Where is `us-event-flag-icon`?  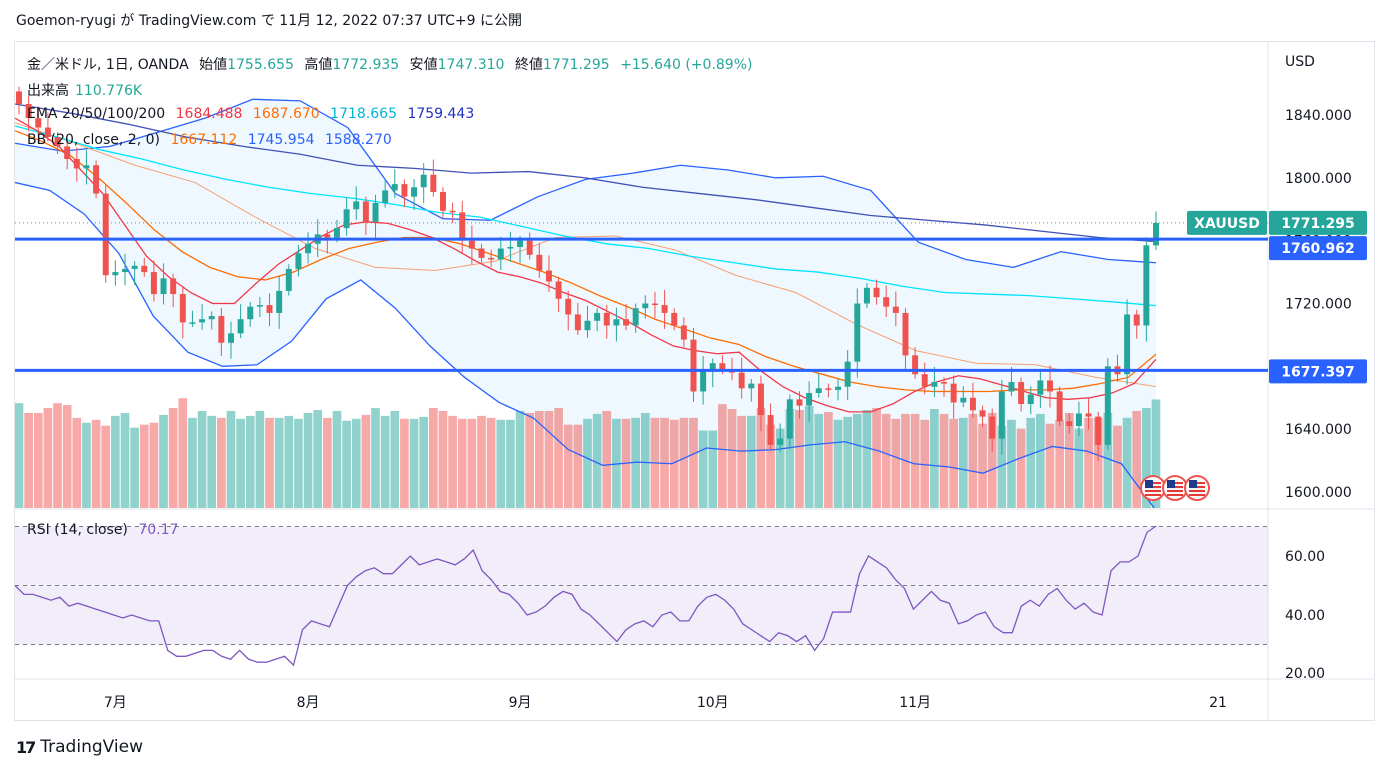 us-event-flag-icon is located at coordinates (1153, 488).